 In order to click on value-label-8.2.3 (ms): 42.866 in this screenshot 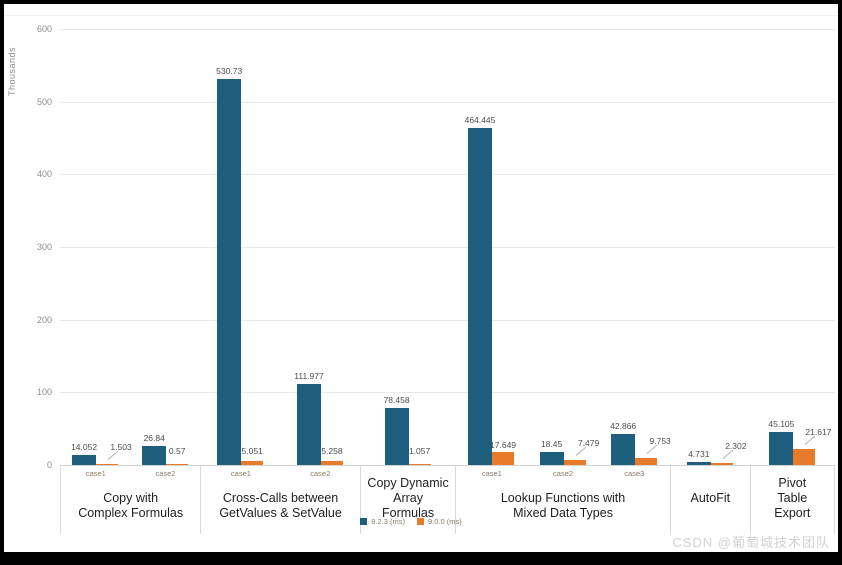, I will do `click(623, 425)`.